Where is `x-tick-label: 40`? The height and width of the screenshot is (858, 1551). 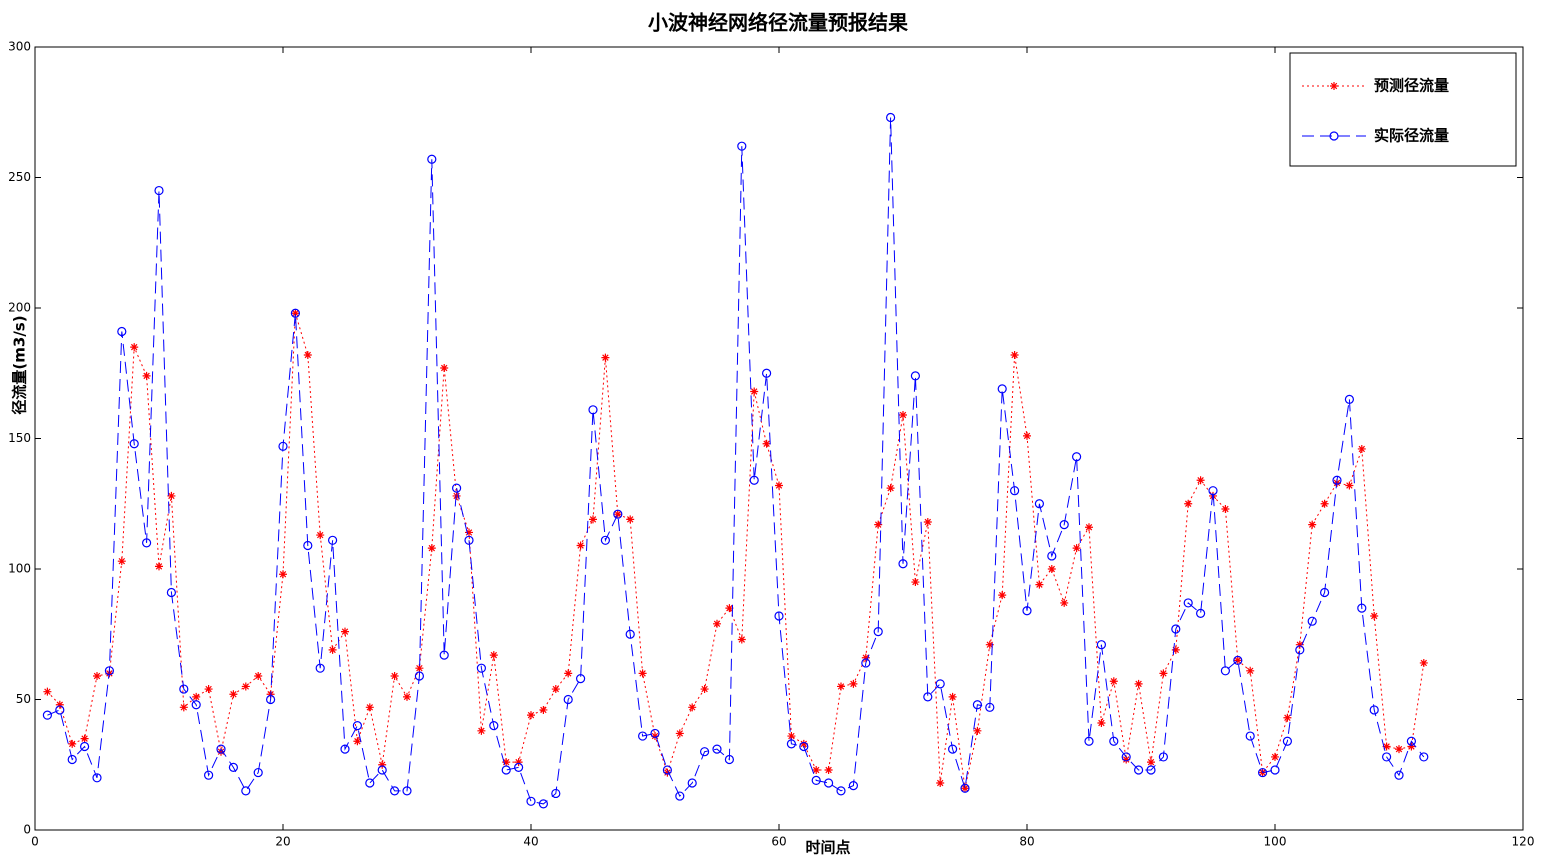 x-tick-label: 40 is located at coordinates (530, 842).